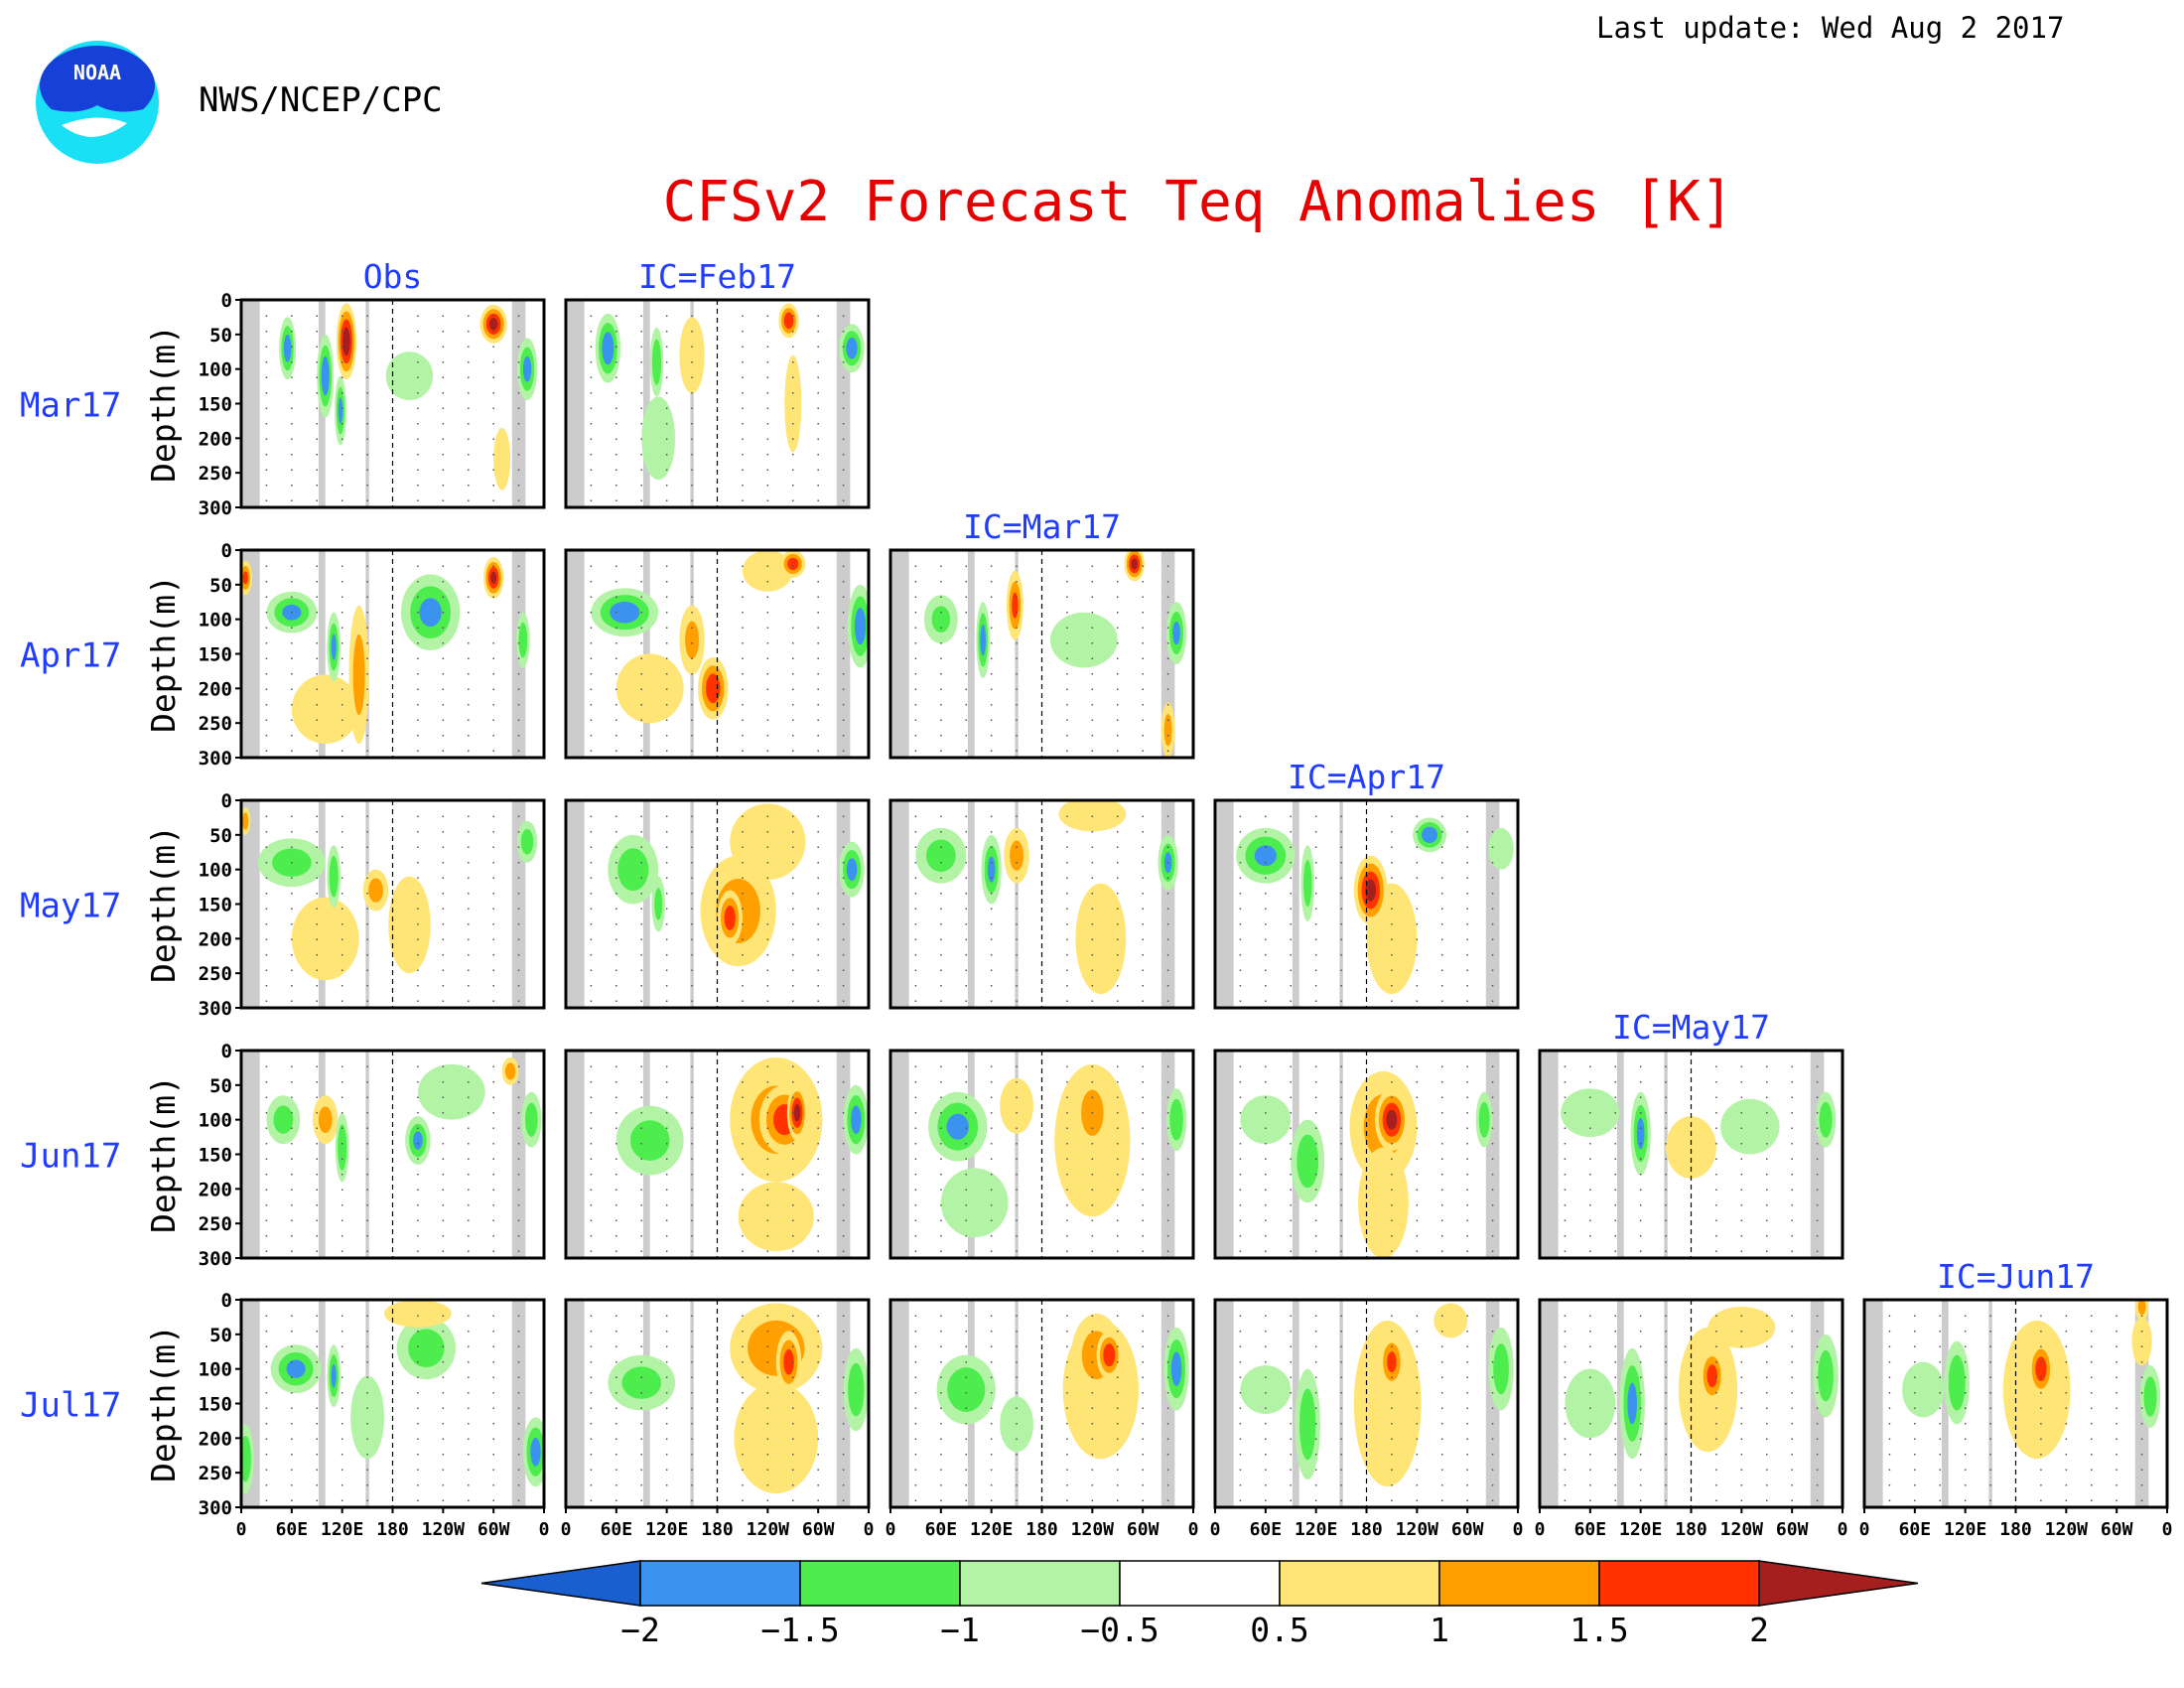 The height and width of the screenshot is (1688, 2184). What do you see at coordinates (2015, 1419) in the screenshot?
I see `panel-jul17-5: 0 60E 120E 180 120W 60W 0` at bounding box center [2015, 1419].